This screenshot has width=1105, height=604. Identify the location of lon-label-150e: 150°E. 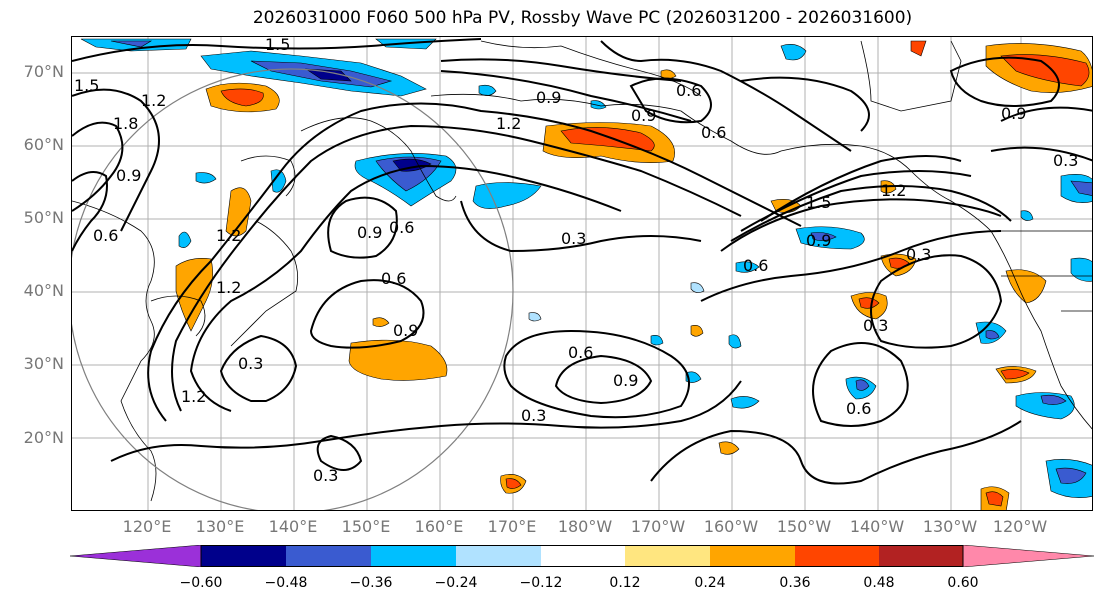
(366, 526).